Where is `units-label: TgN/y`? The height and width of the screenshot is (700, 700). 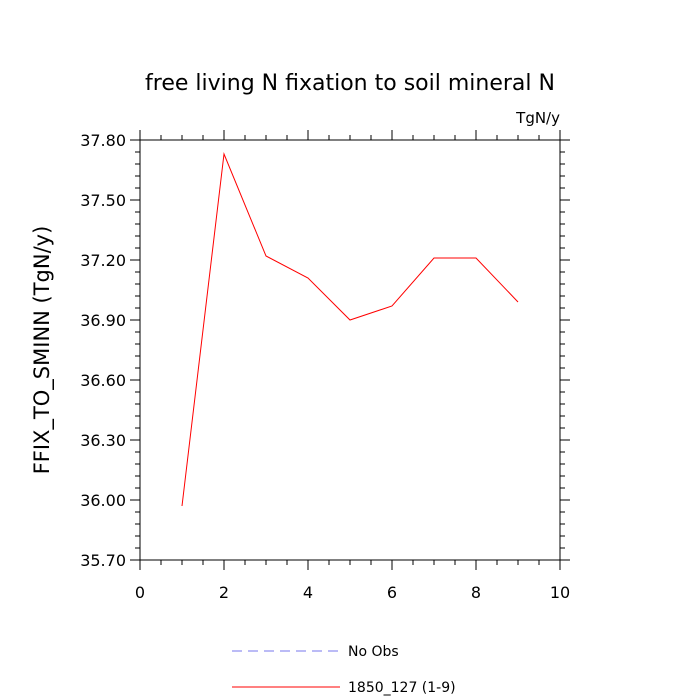 units-label: TgN/y is located at coordinates (537, 118).